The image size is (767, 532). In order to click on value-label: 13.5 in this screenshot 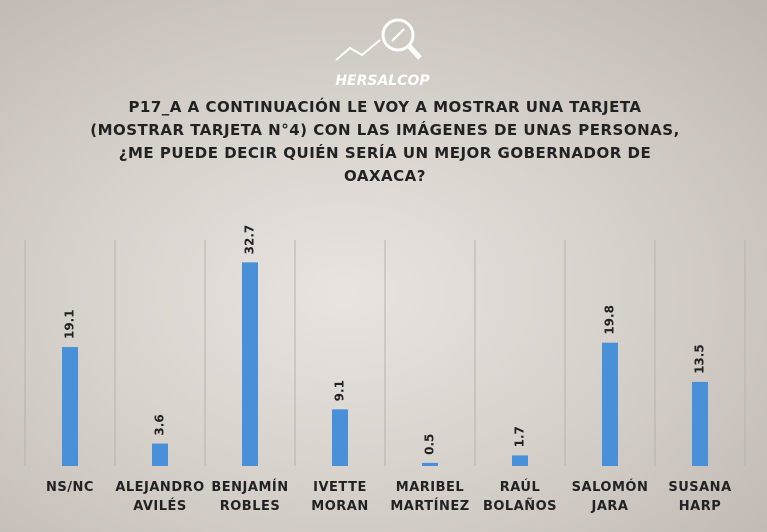, I will do `click(700, 359)`.